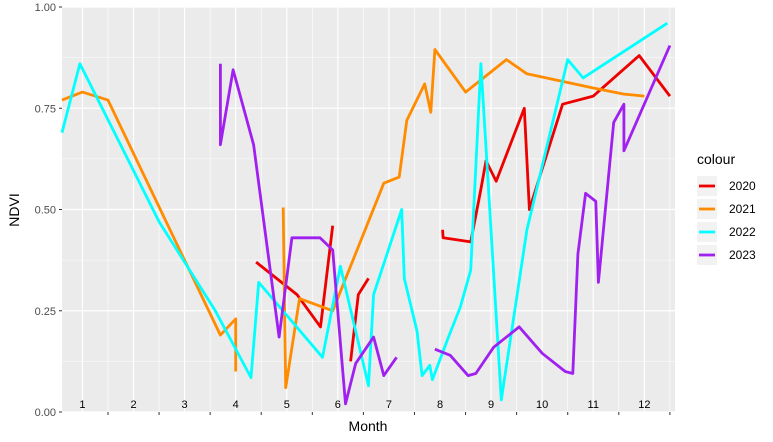  What do you see at coordinates (45, 312) in the screenshot?
I see `y-tick-label: 0.25` at bounding box center [45, 312].